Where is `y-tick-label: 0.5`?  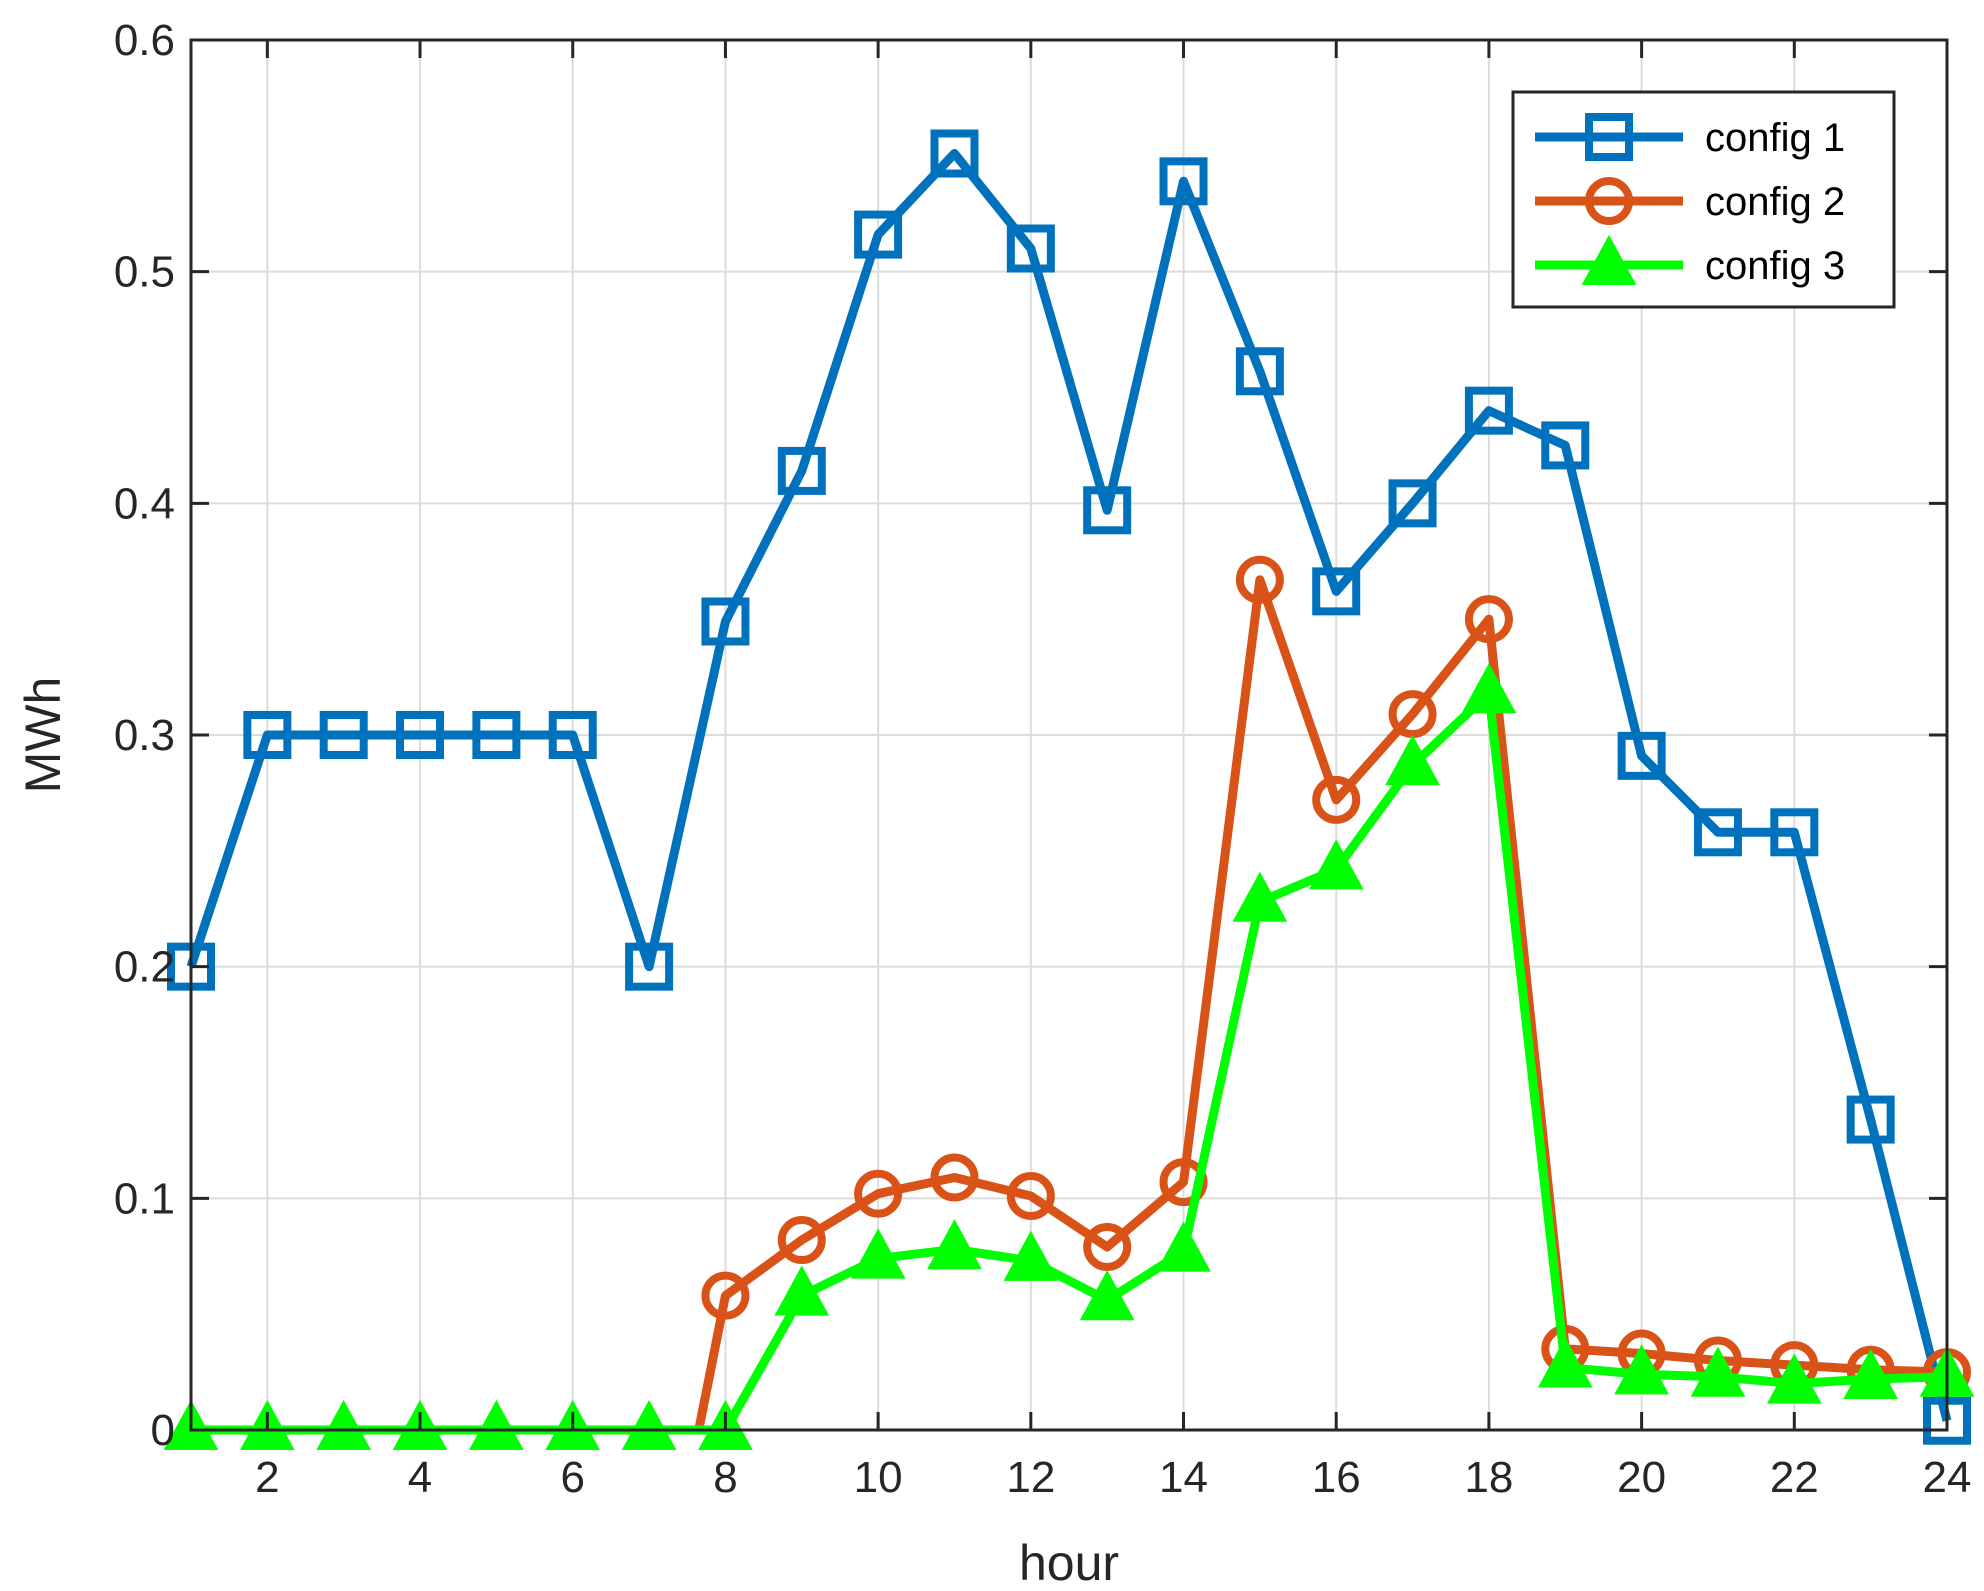
y-tick-label: 0.5 is located at coordinates (144, 272).